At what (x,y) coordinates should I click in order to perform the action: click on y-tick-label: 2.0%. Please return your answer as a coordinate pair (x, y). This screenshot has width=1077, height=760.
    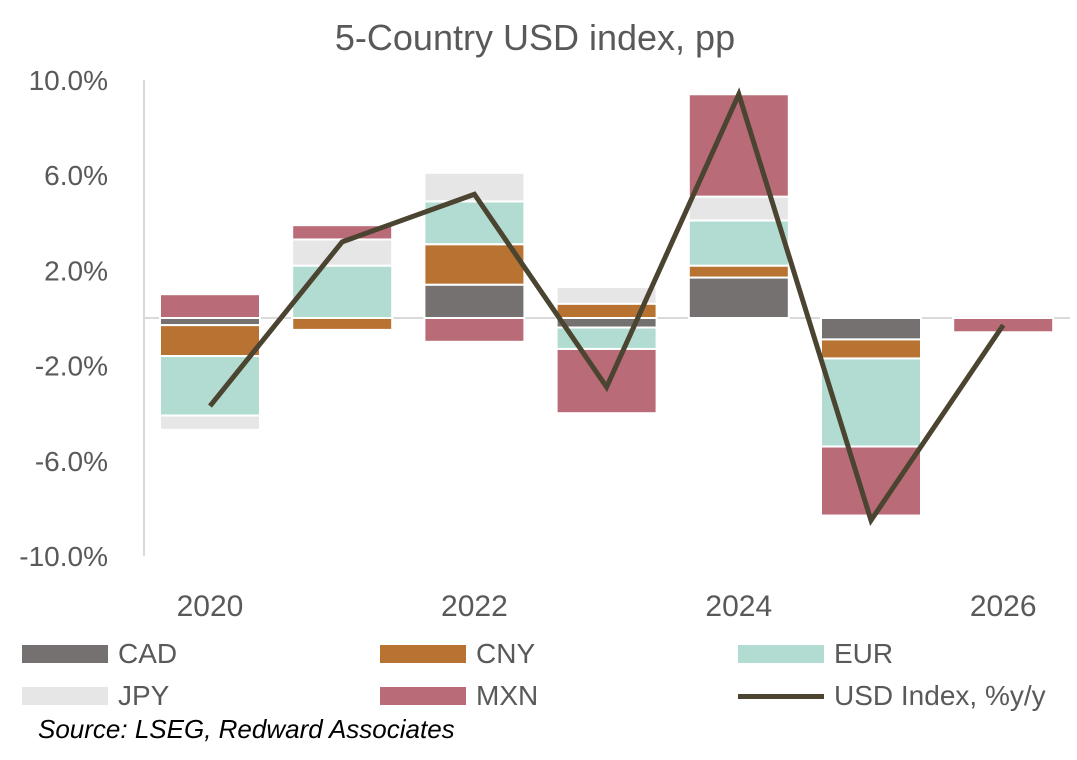
    Looking at the image, I should click on (76, 270).